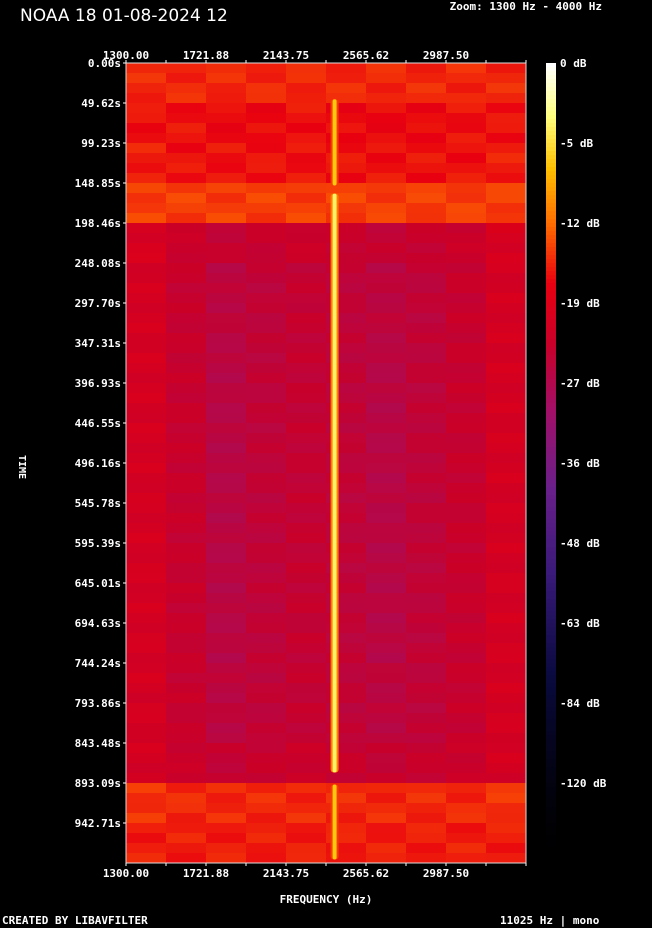 The image size is (652, 928). What do you see at coordinates (334, 822) in the screenshot?
I see `carrier-signal` at bounding box center [334, 822].